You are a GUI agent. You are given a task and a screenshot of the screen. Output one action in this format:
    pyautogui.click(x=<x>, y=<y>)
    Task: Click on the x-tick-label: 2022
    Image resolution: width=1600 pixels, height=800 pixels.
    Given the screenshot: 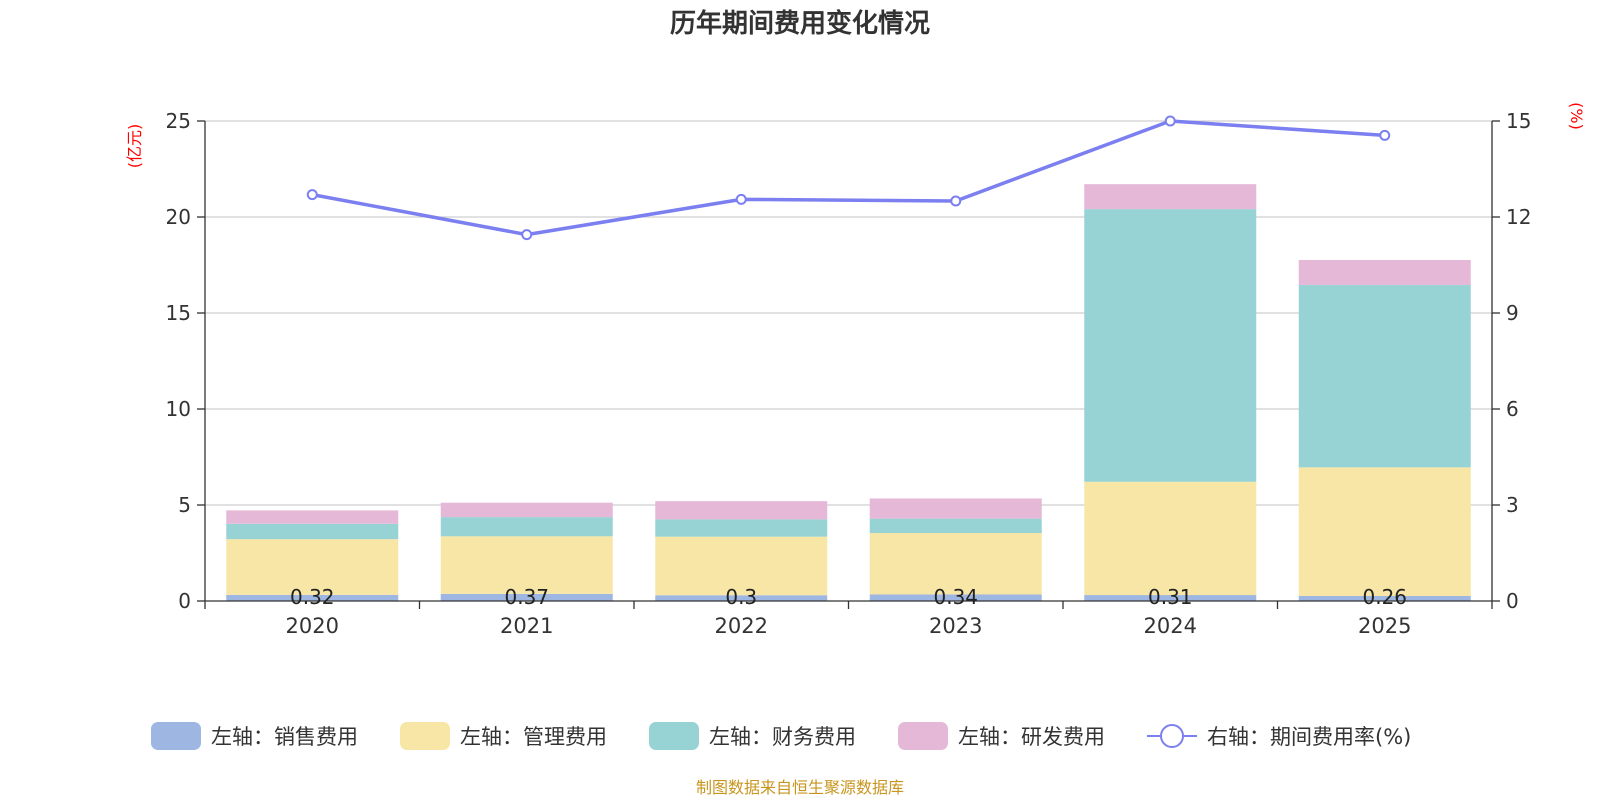 What is the action you would take?
    pyautogui.click(x=741, y=626)
    